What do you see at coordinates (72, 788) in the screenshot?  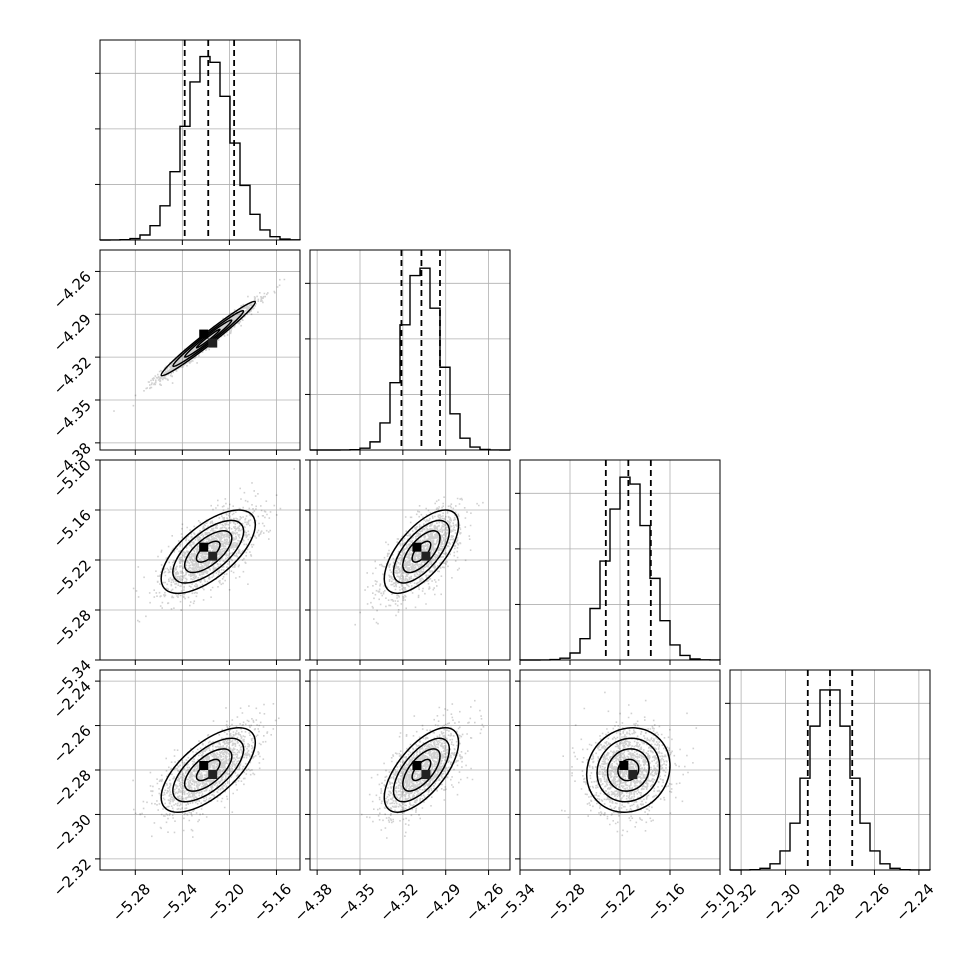 I see `y-tick-label: −2.28` at bounding box center [72, 788].